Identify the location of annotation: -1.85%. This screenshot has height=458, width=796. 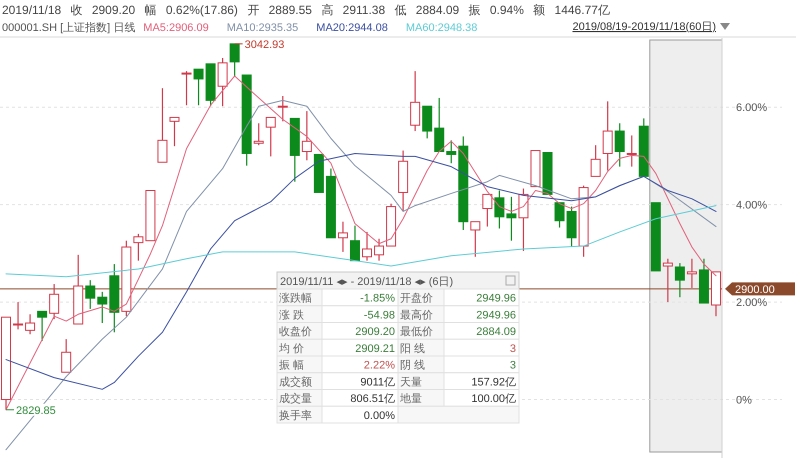
(378, 298).